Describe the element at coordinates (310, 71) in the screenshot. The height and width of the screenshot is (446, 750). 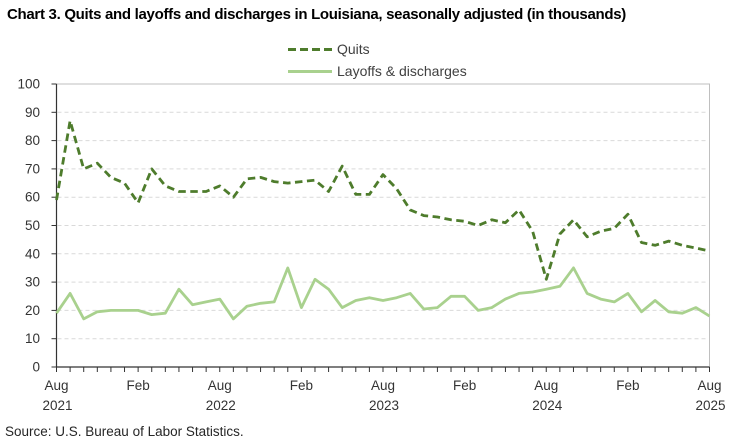
I see `layoffs-solid-line-swatch` at that location.